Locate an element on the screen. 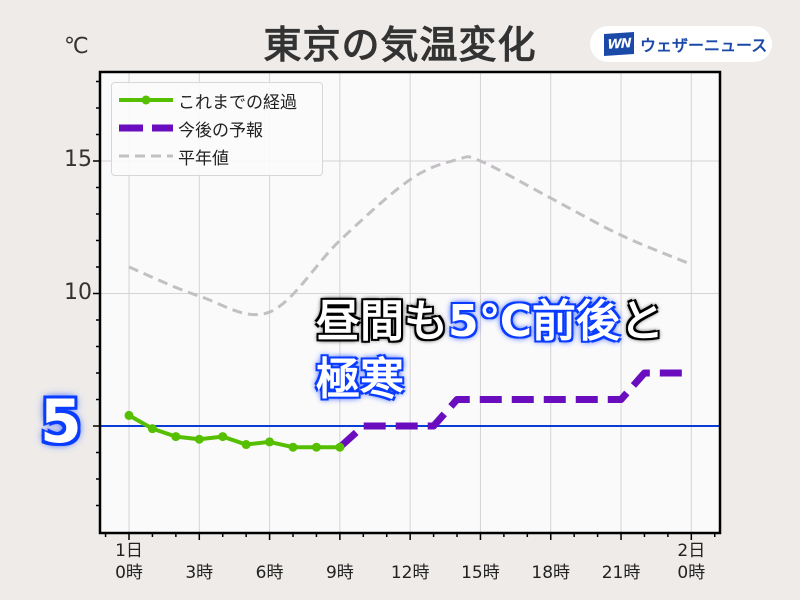  legend-normal-line-icon is located at coordinates (146, 156).